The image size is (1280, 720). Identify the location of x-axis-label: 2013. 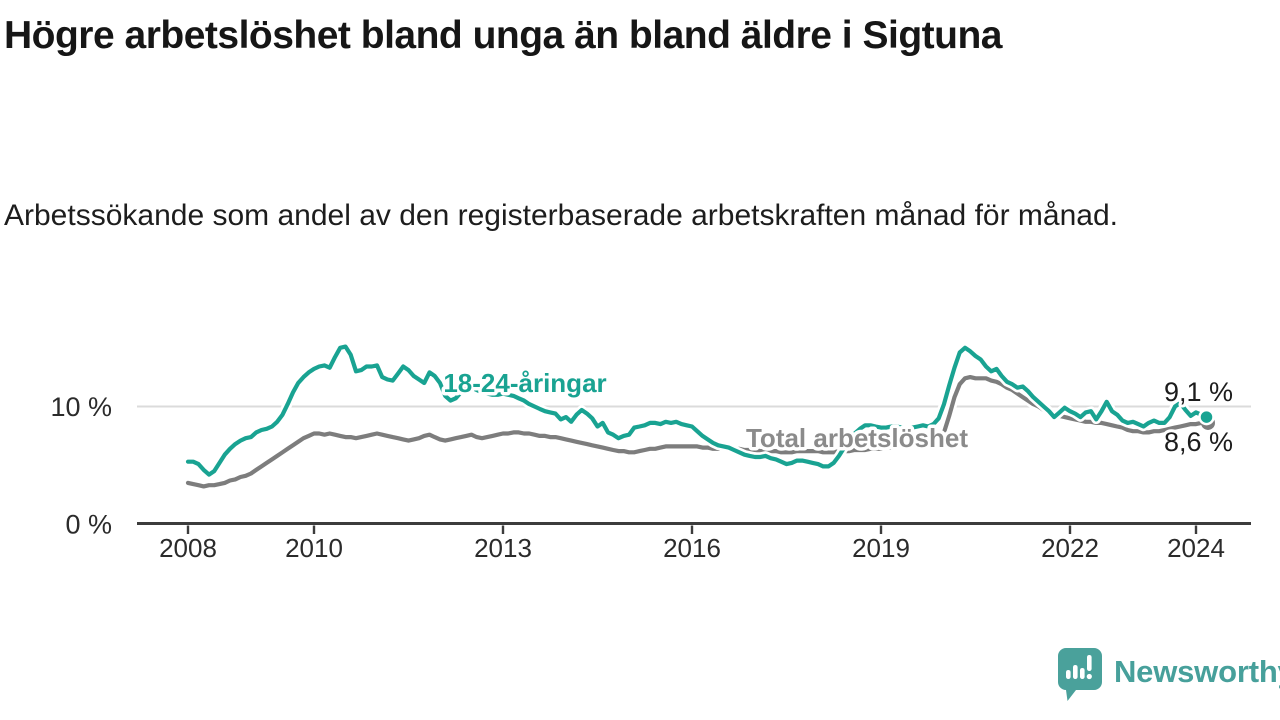
(503, 548).